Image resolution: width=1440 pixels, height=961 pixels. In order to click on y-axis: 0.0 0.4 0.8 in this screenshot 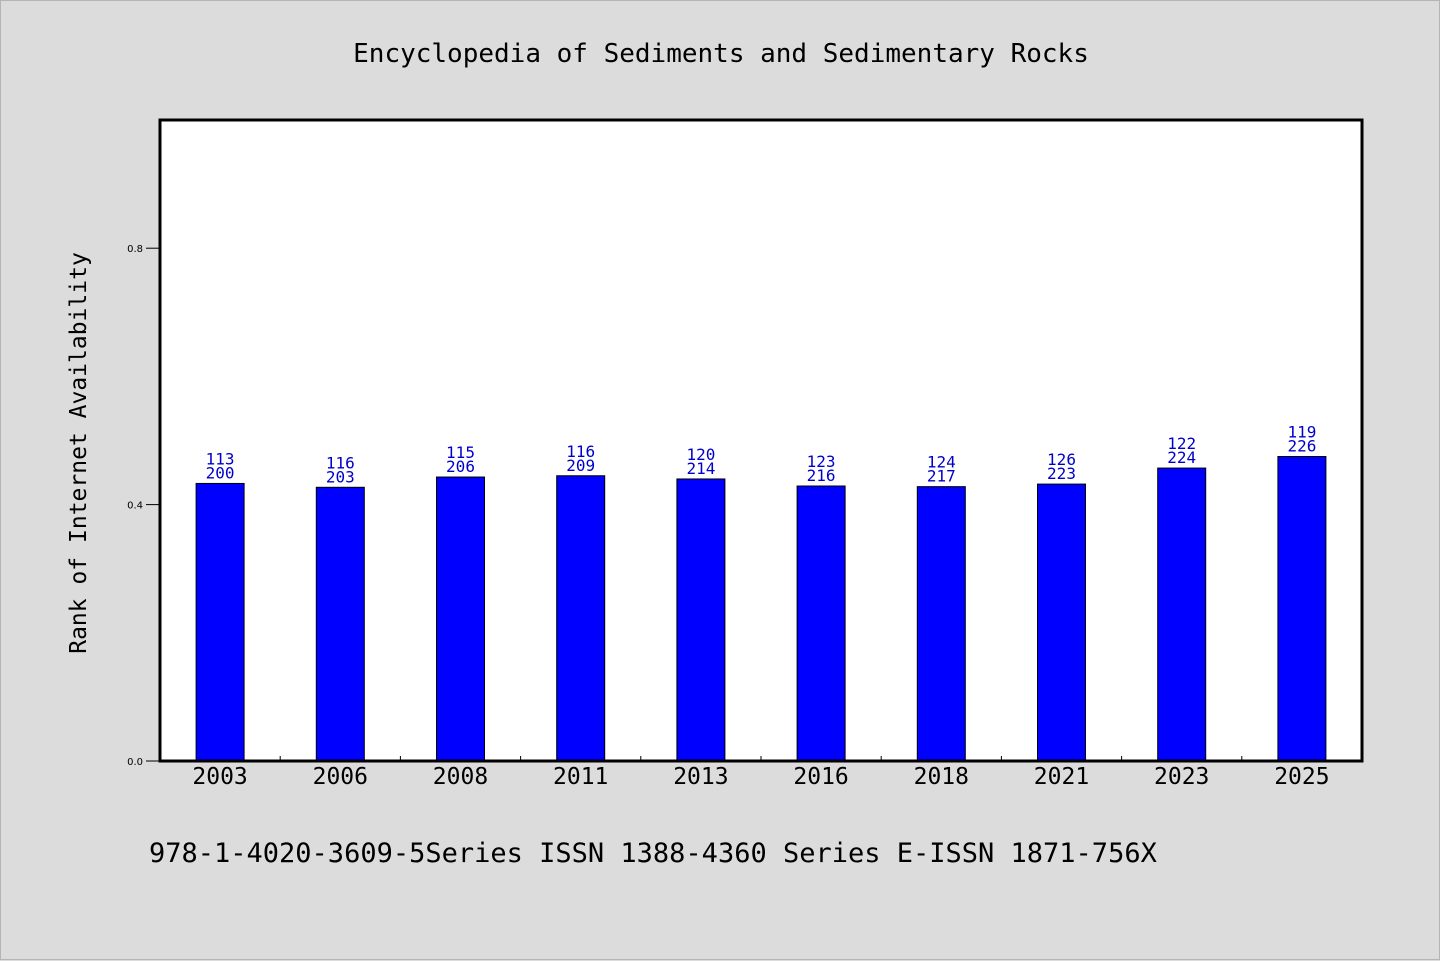, I will do `click(143, 506)`.